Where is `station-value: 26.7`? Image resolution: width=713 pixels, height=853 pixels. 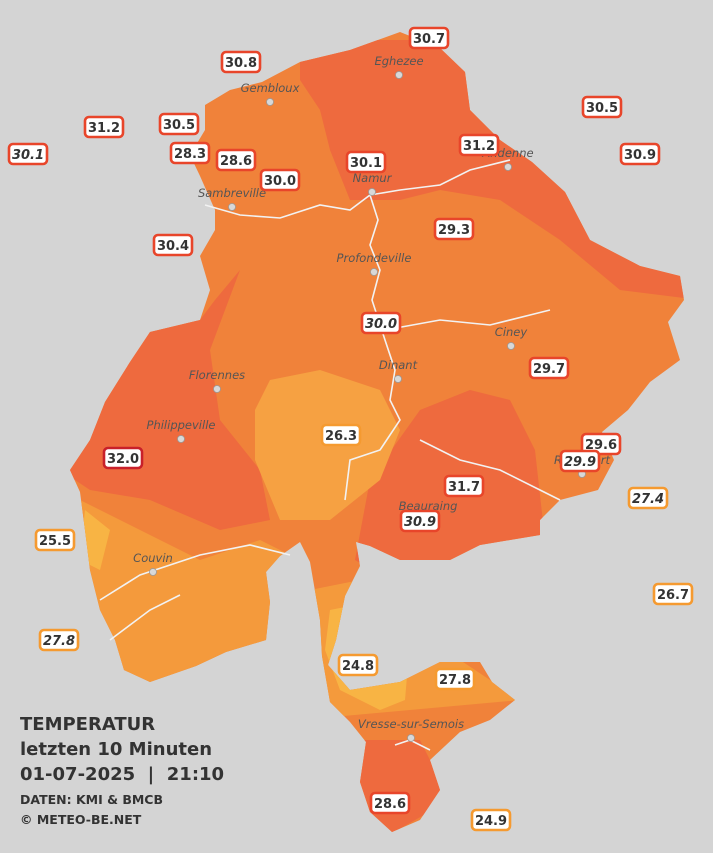 station-value: 26.7 is located at coordinates (673, 595).